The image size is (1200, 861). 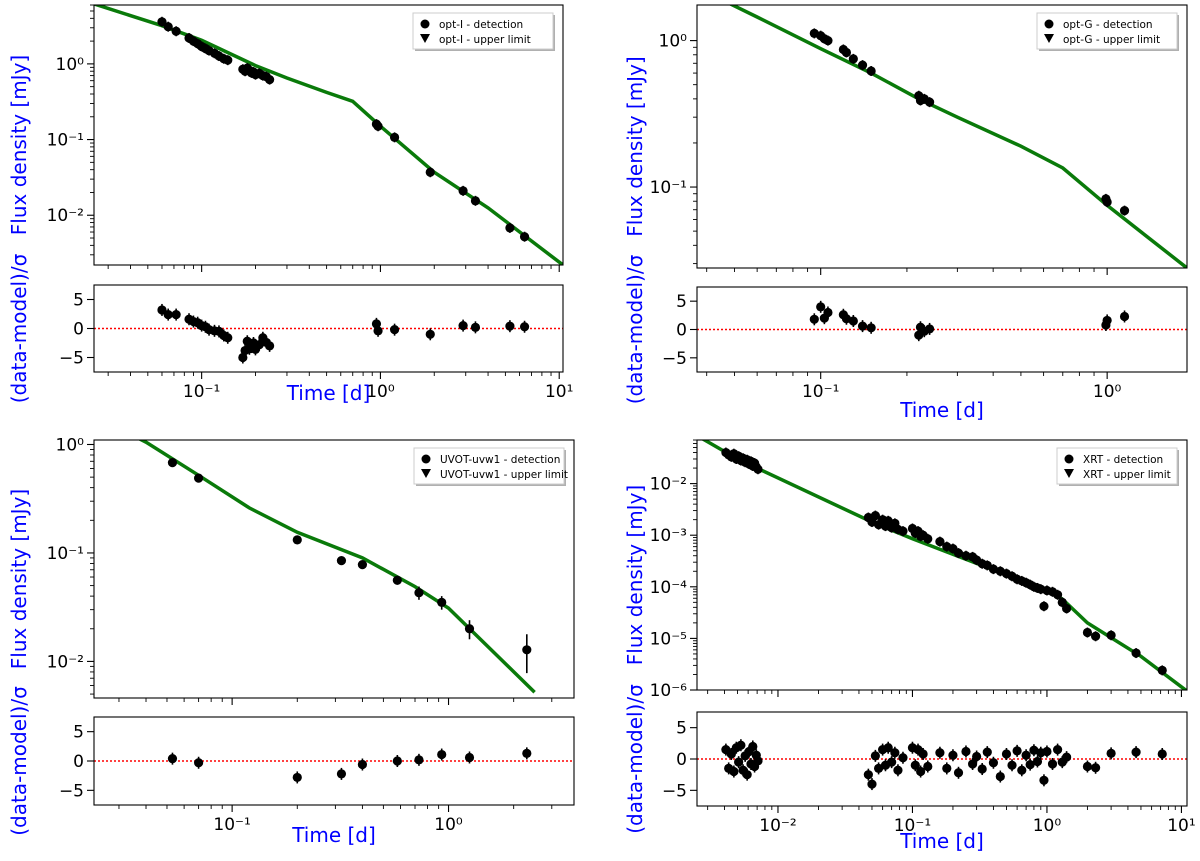 I want to click on legend-entry: opt-I - detection, so click(x=481, y=25).